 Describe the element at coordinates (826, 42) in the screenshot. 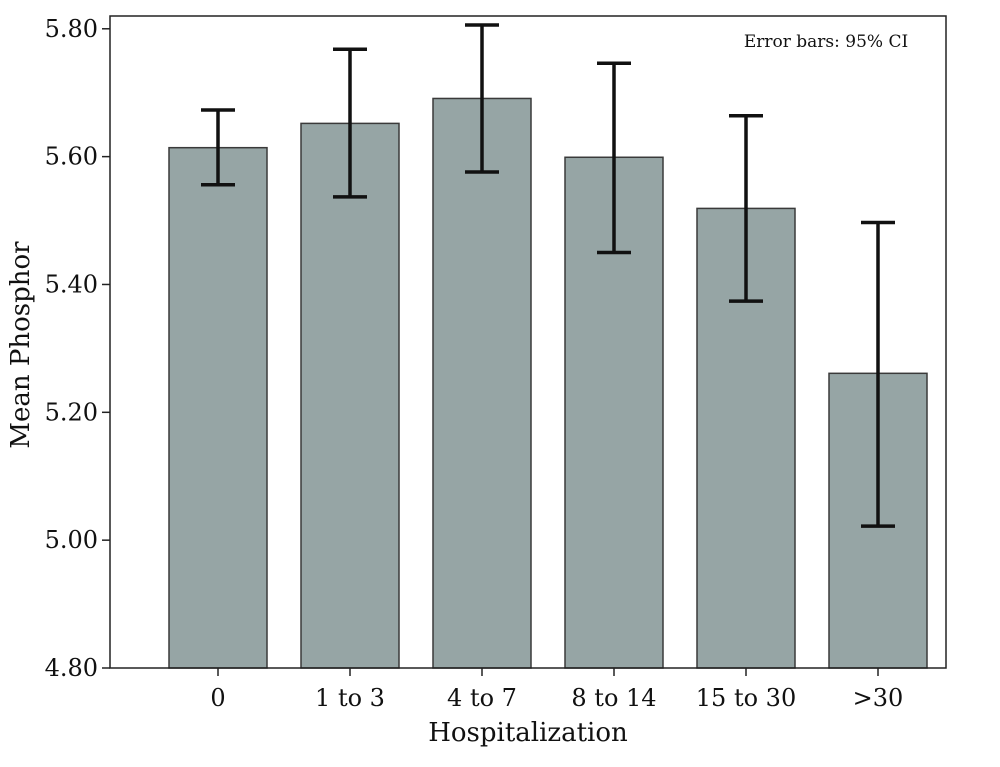

I see `annotation-error-bars: Error bars: 95% CI` at that location.